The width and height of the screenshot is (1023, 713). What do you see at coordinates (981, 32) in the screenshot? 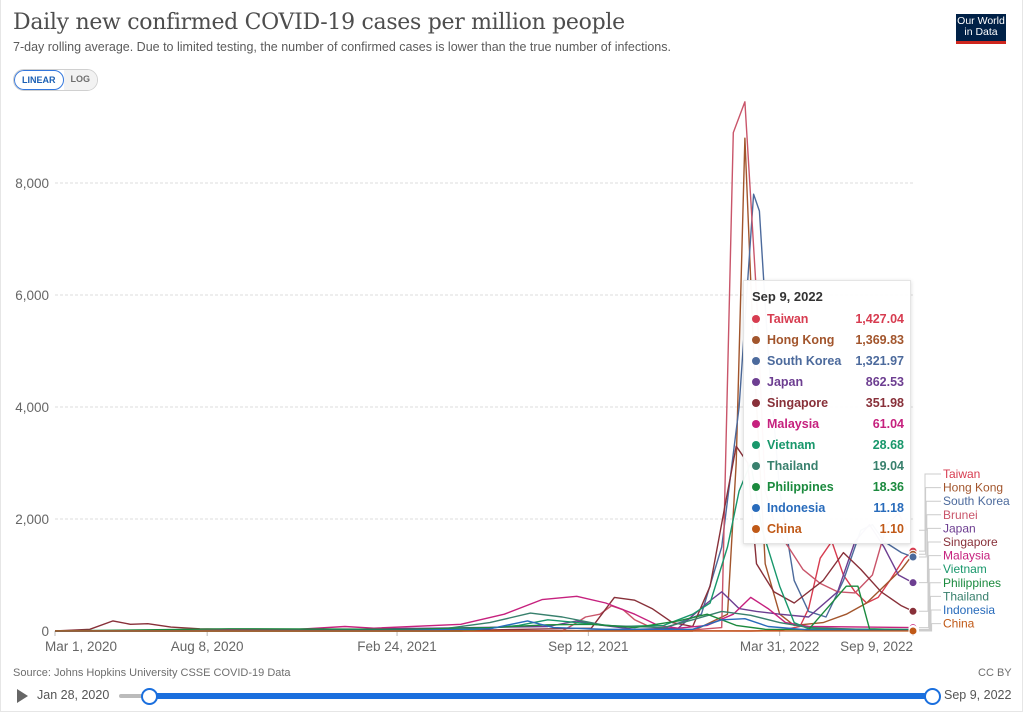
I see `logo-line-2: in Data` at bounding box center [981, 32].